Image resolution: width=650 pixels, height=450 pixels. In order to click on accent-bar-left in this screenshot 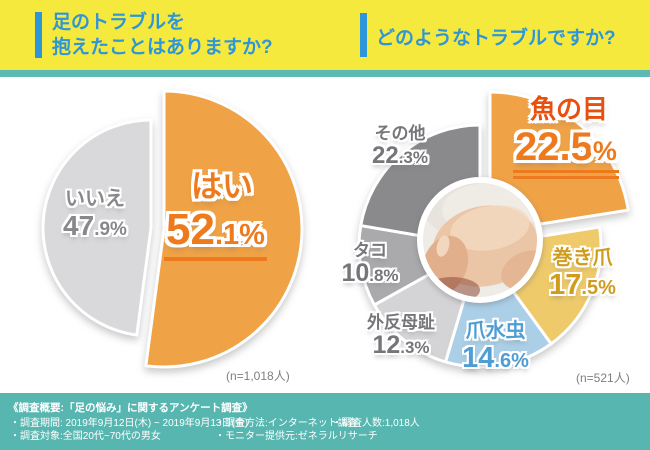, I will do `click(38, 35)`.